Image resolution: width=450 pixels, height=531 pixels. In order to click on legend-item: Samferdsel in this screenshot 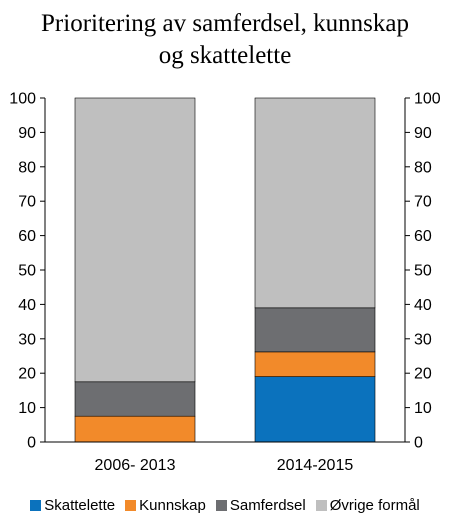, I will do `click(260, 505)`.